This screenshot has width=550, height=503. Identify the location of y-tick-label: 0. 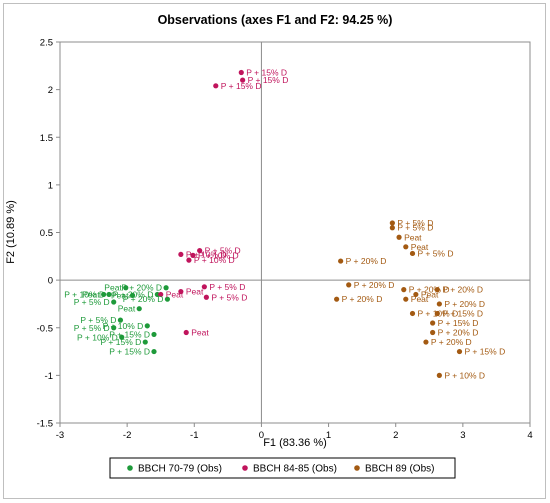
(50, 281).